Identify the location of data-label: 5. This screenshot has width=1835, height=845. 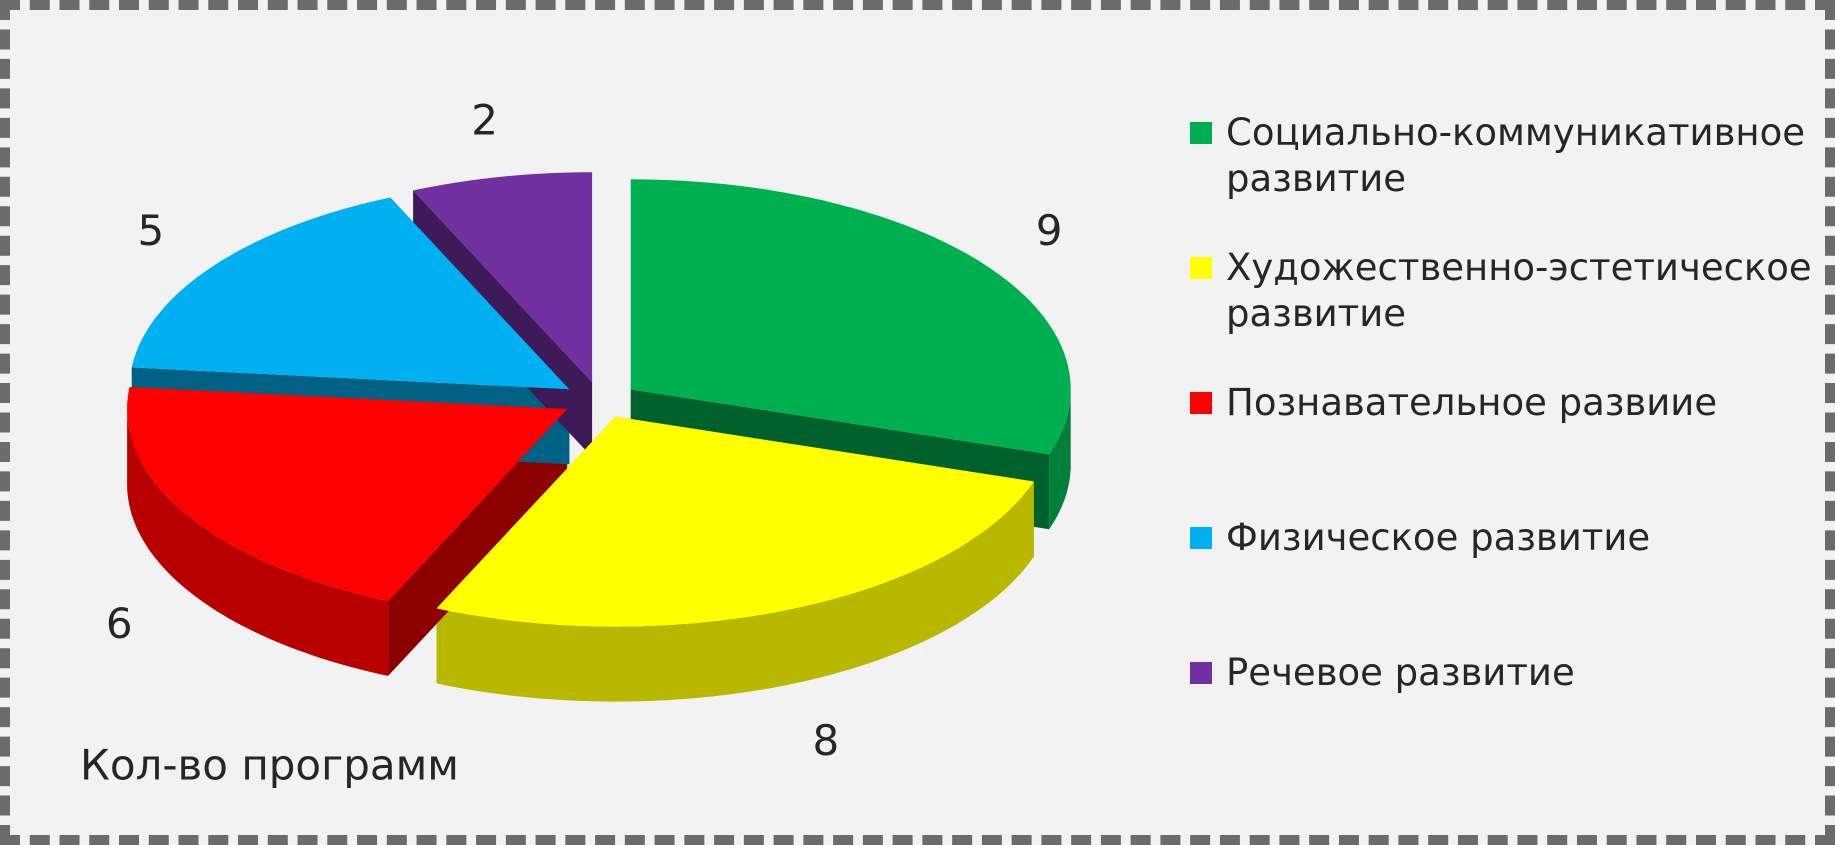
(150, 230).